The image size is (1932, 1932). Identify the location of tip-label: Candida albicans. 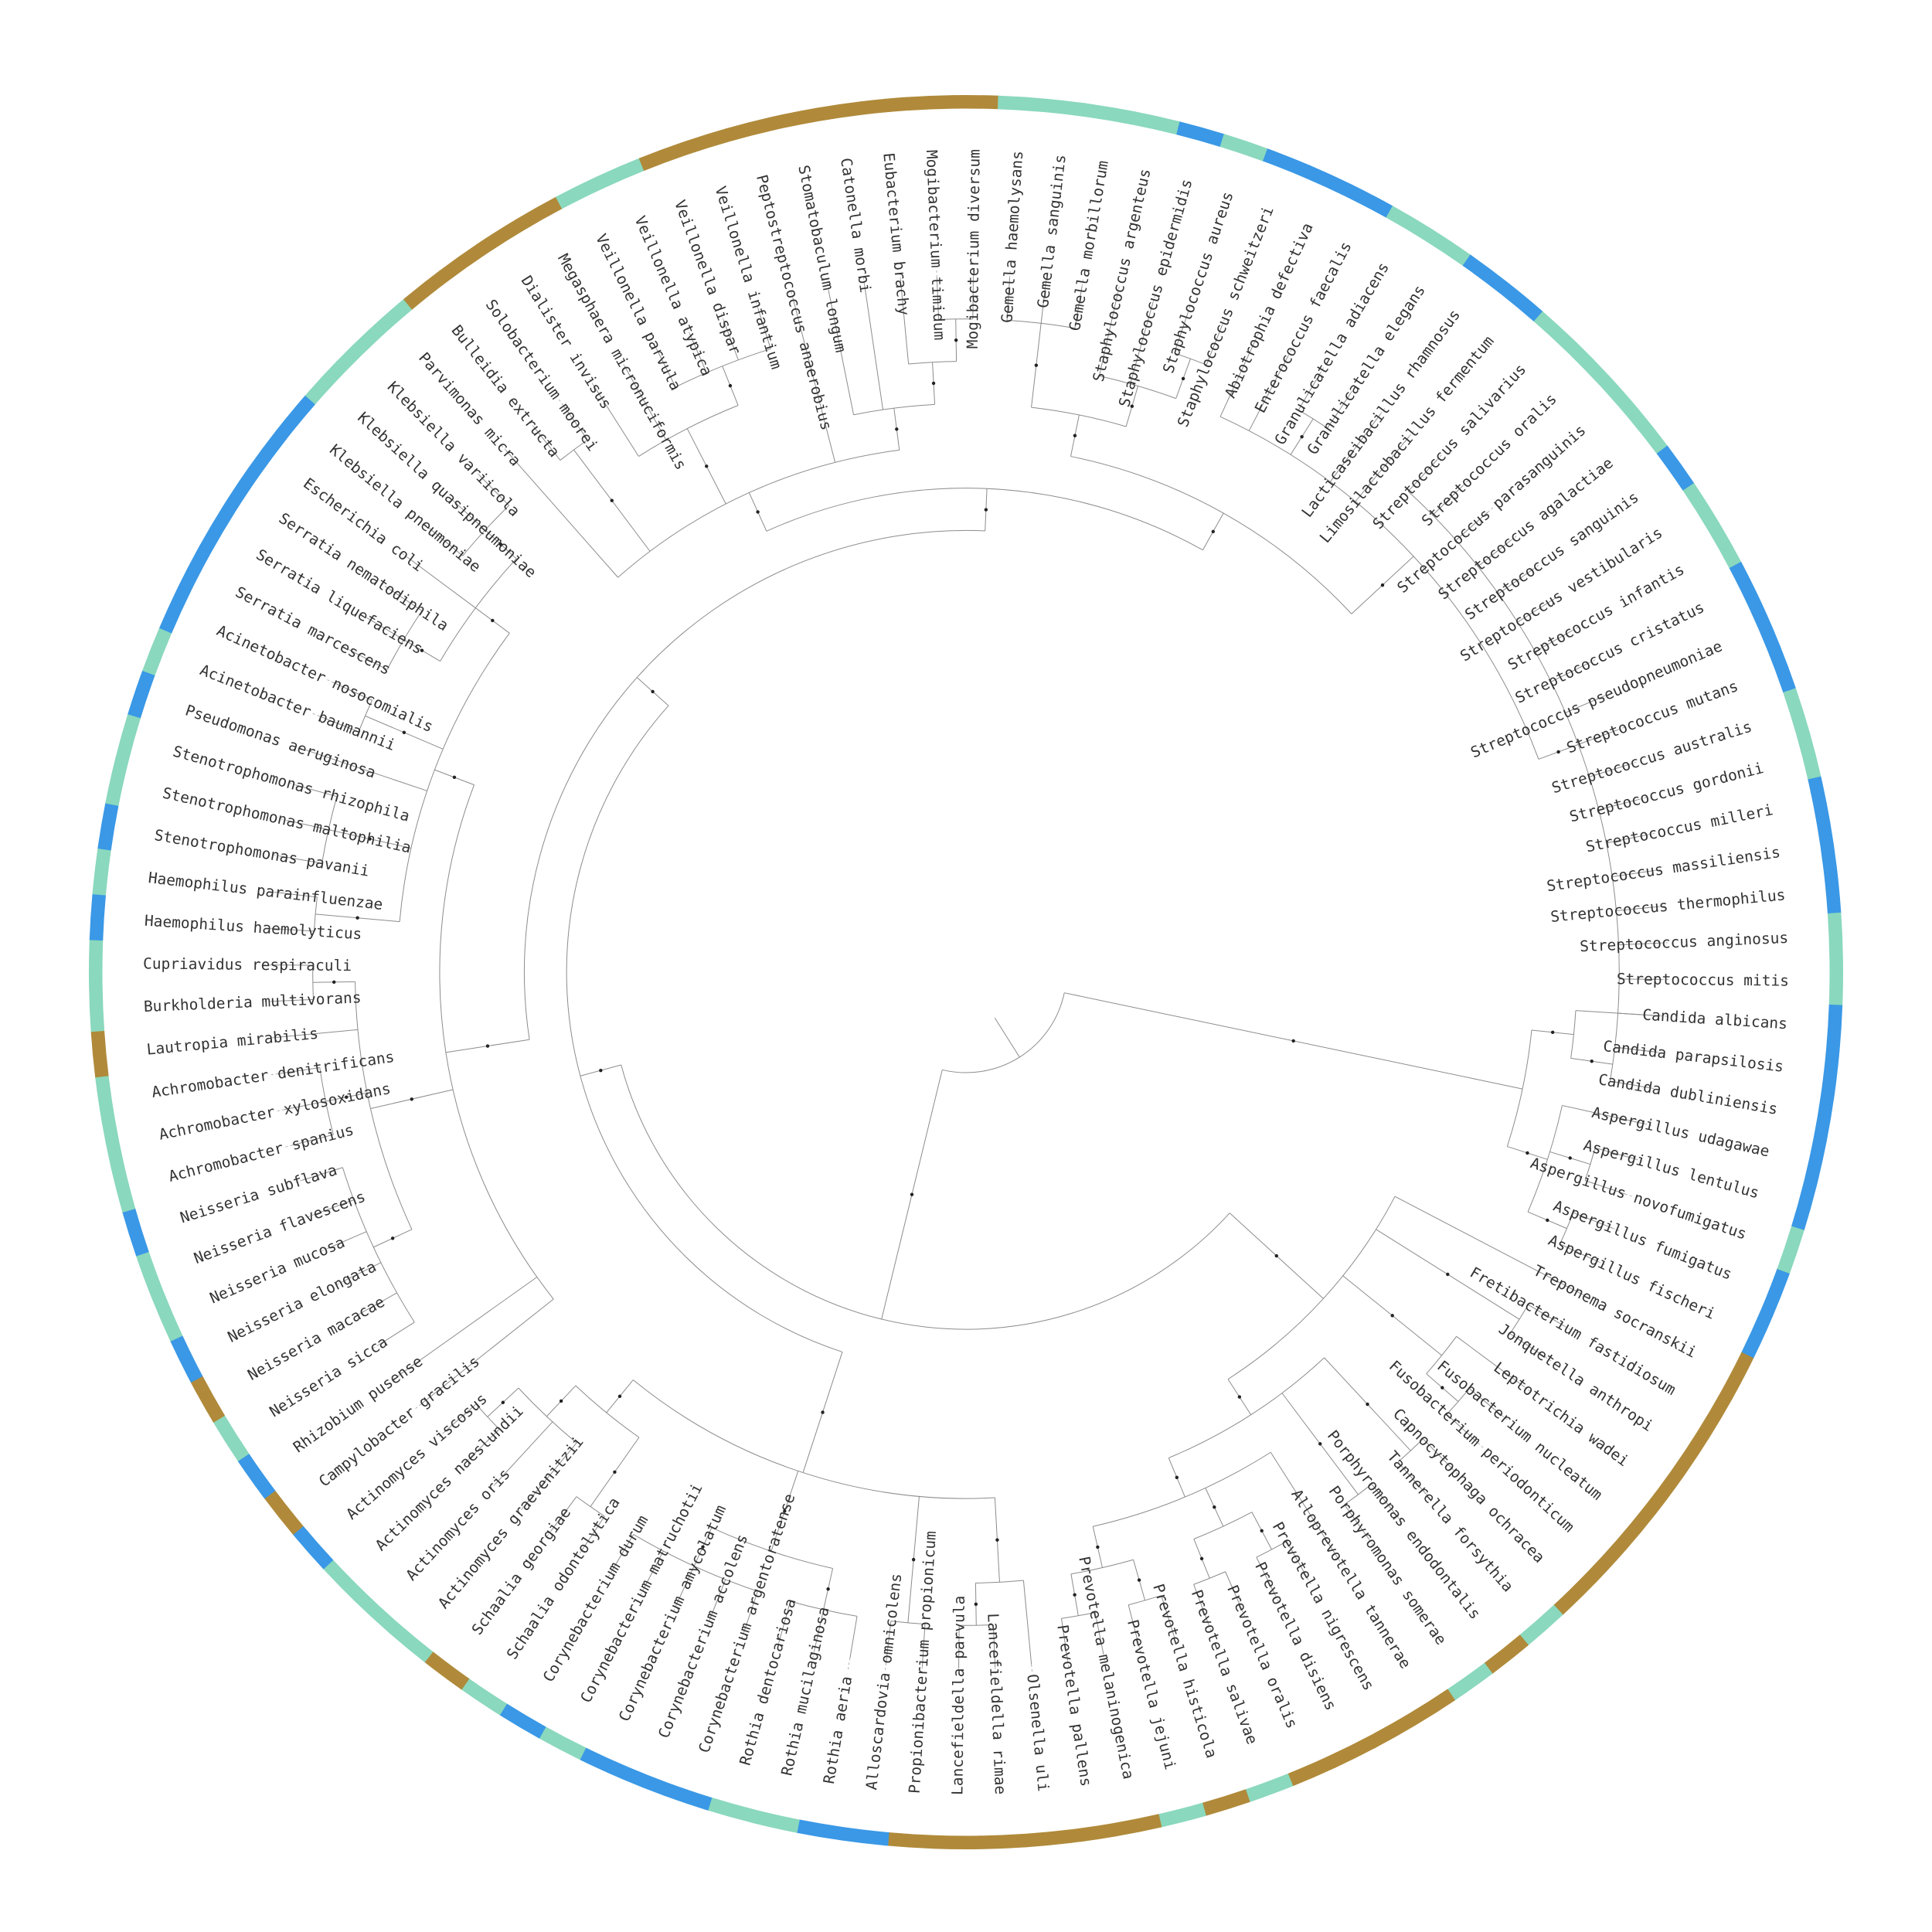
(1715, 1020).